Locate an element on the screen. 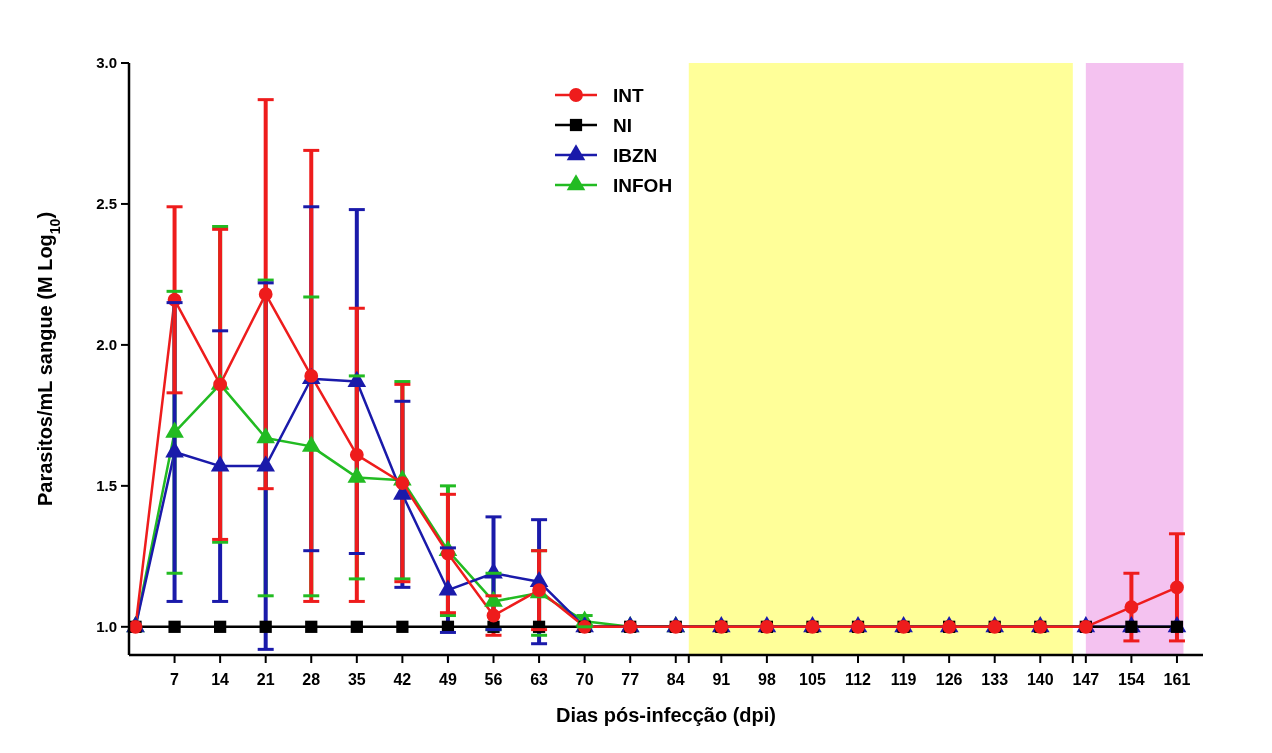 This screenshot has width=1272, height=753. x-tick-label: 133 is located at coordinates (995, 679).